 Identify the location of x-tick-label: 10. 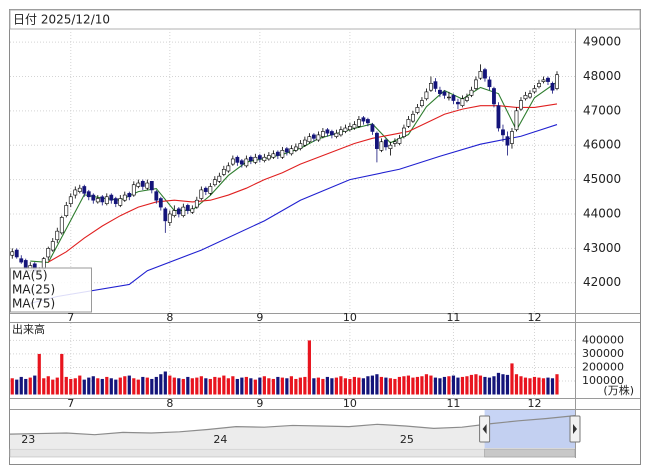
(350, 317).